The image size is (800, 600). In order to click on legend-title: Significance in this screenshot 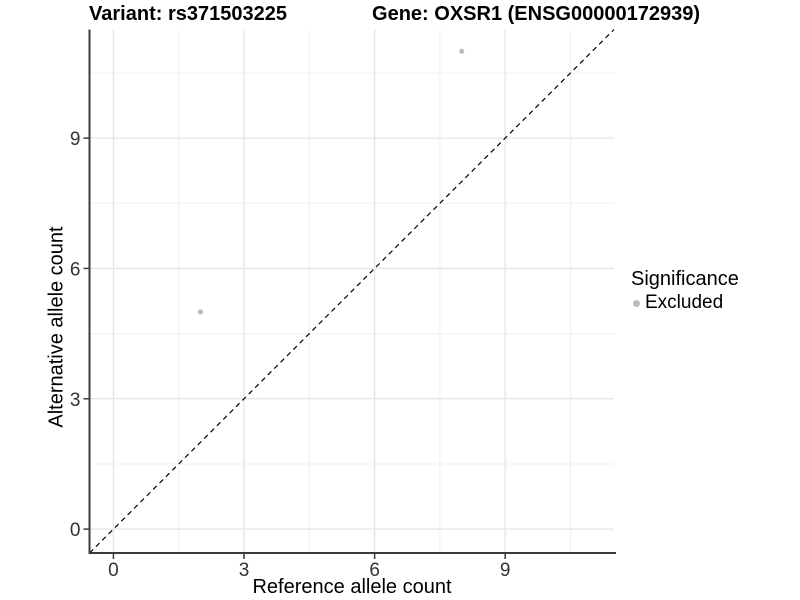, I will do `click(685, 279)`.